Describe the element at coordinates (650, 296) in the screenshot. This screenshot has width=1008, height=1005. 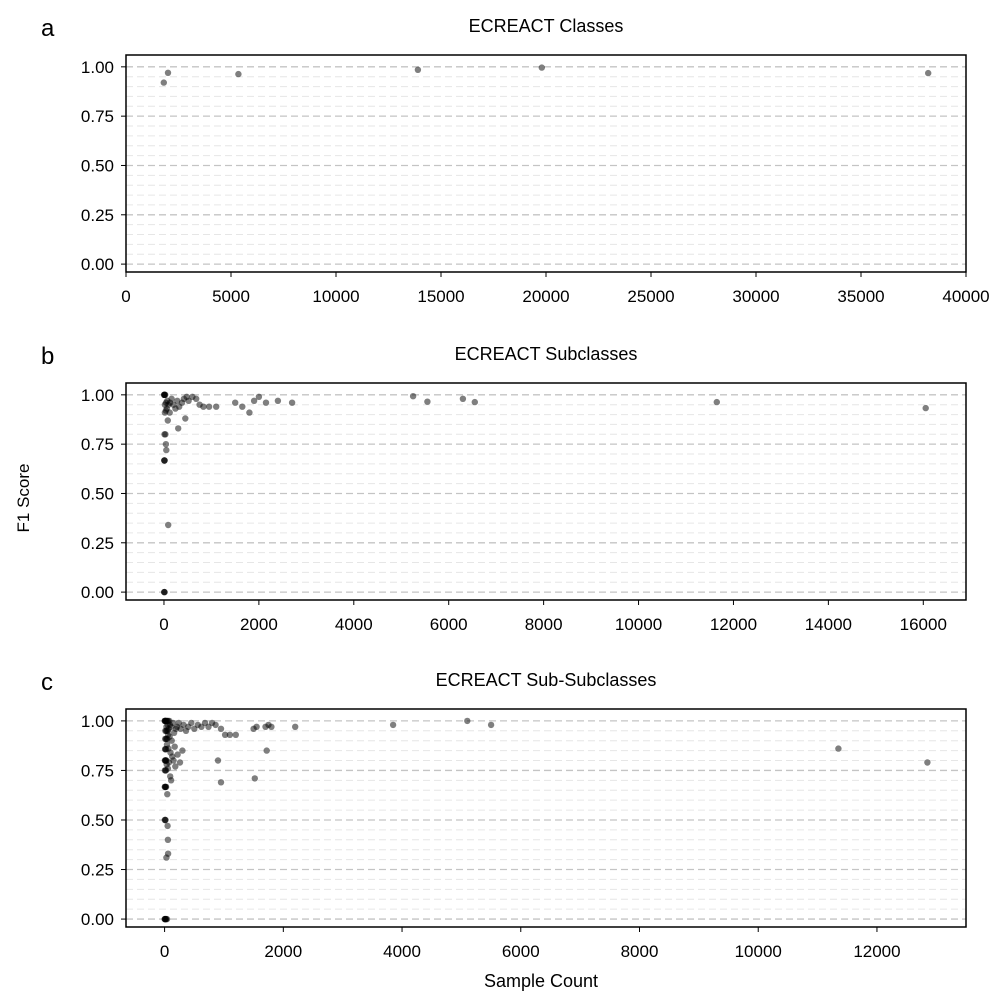
I see `x-tick-label: 25000` at that location.